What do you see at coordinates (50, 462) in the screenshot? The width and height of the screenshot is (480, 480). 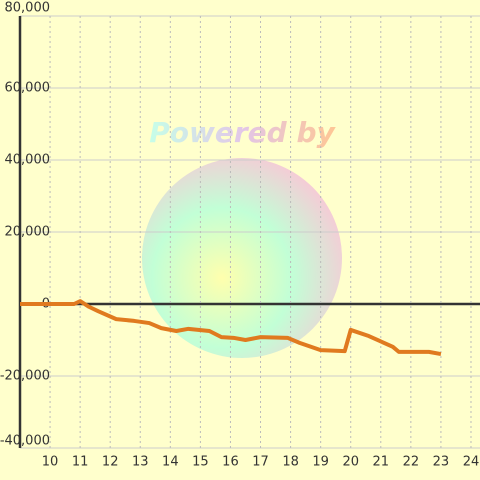 I see `x-tick-label: 10` at bounding box center [50, 462].